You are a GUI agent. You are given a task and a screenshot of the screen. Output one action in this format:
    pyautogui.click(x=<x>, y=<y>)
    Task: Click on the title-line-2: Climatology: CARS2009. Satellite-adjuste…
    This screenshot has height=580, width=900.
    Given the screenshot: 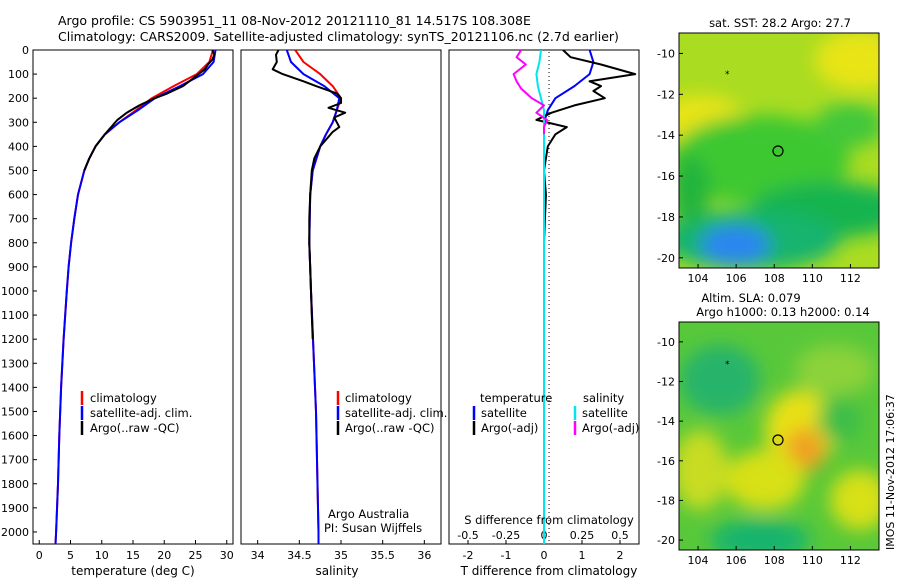 What is the action you would take?
    pyautogui.click(x=338, y=36)
    